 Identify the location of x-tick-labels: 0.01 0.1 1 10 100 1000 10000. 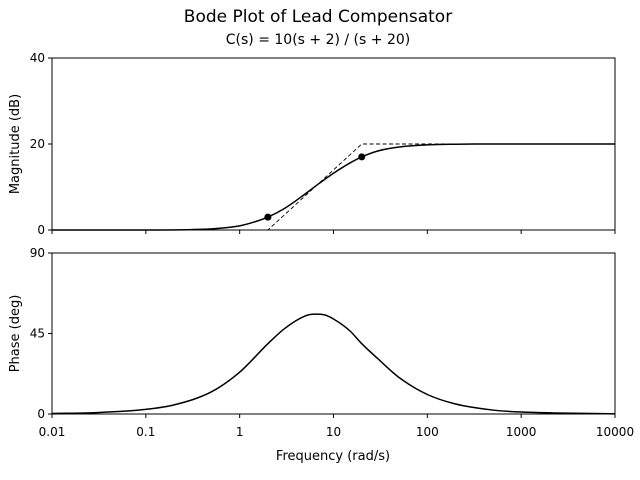
(336, 432).